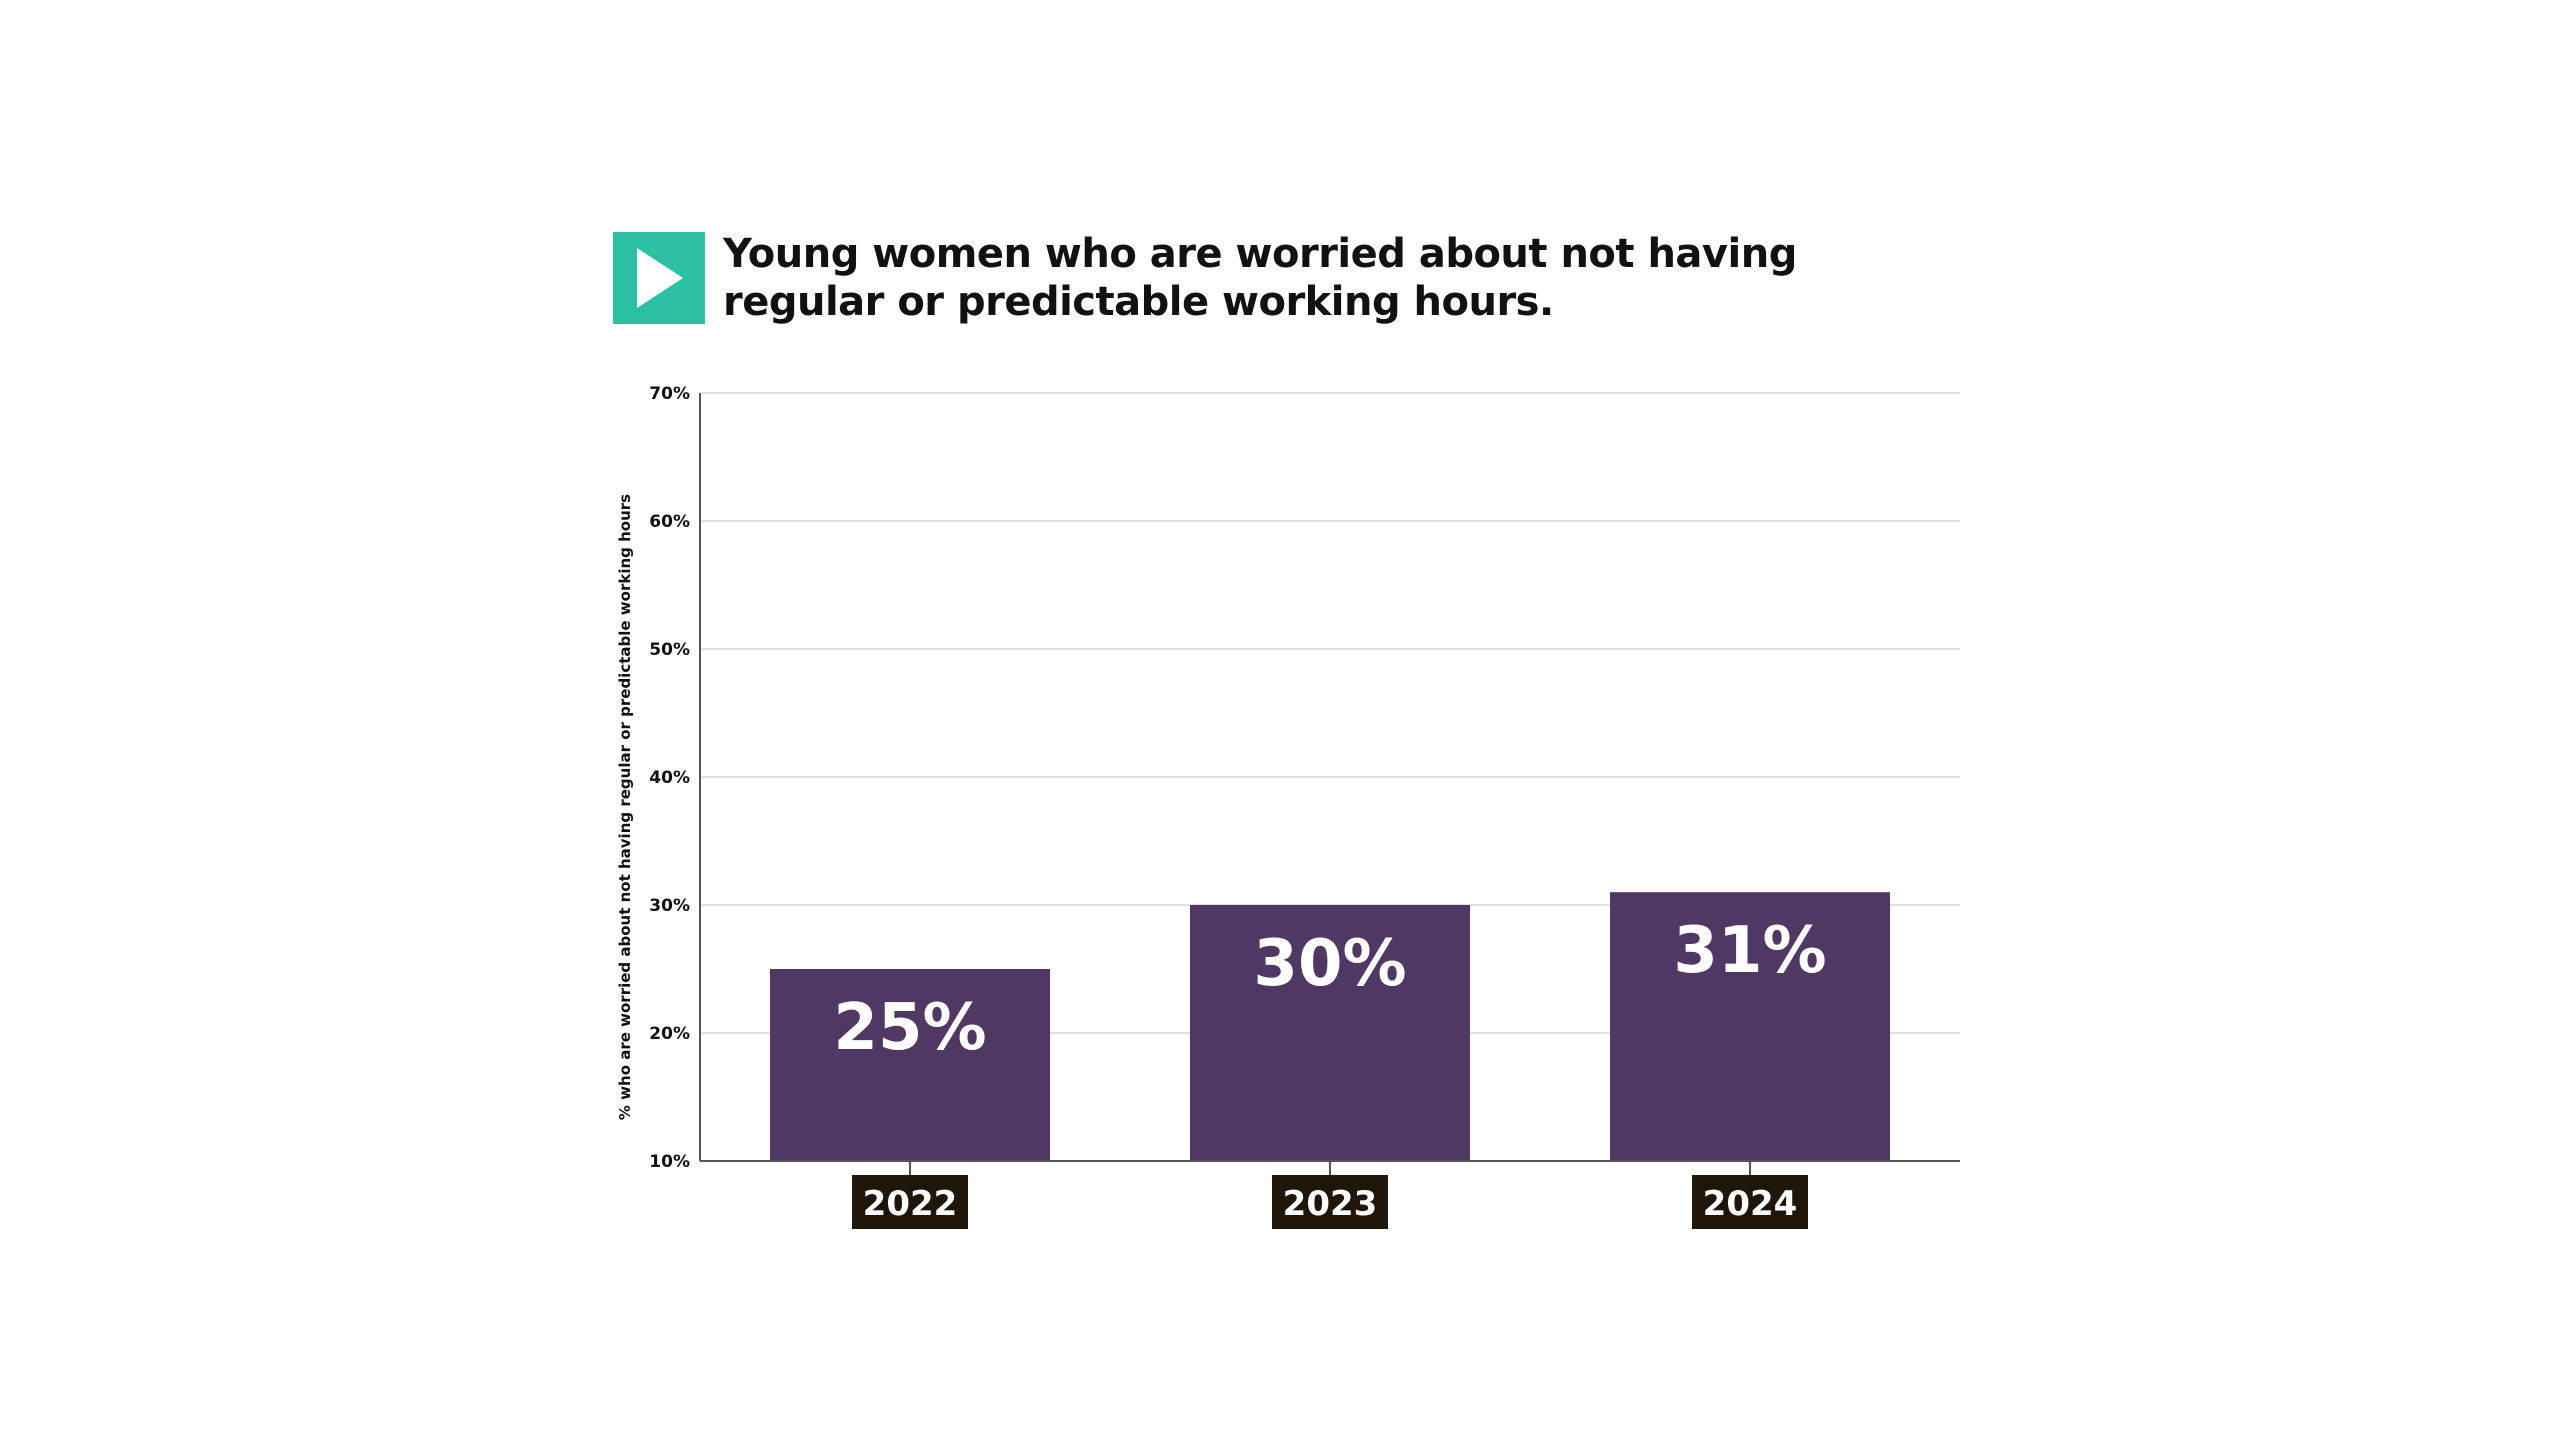  I want to click on y-tick-label: 30%, so click(669, 906).